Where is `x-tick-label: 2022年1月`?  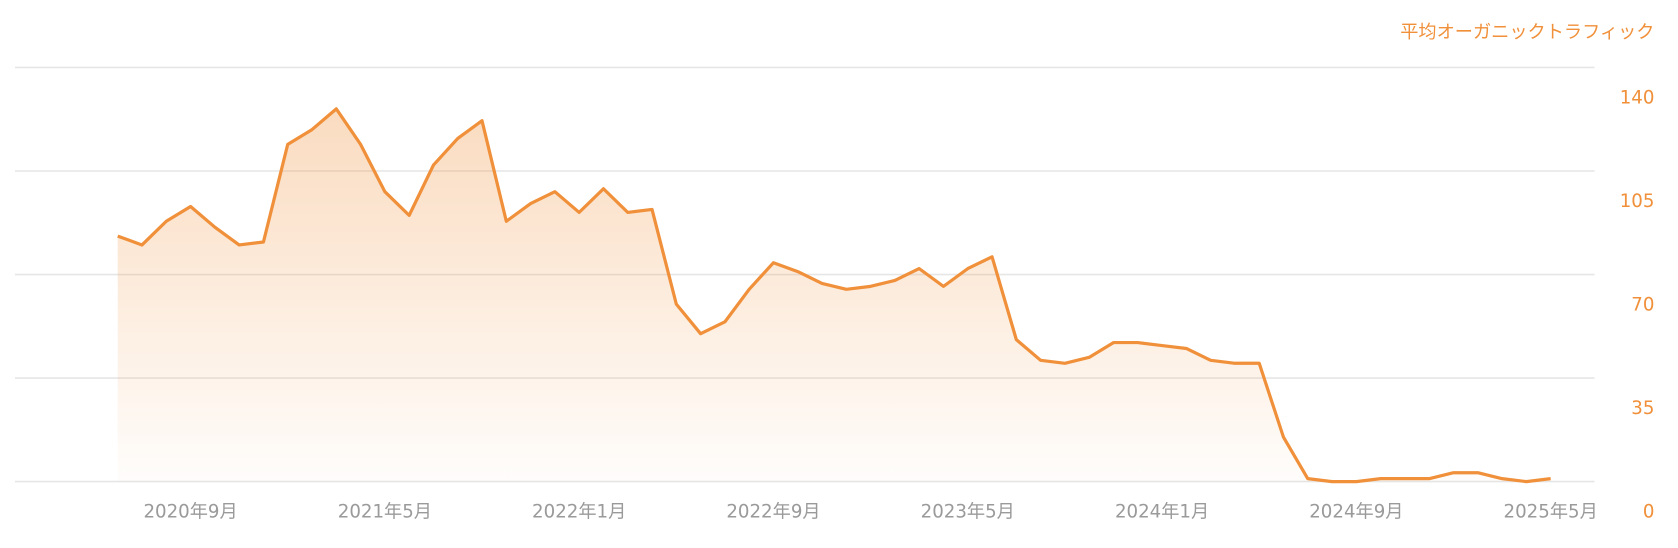
x-tick-label: 2022年1月 is located at coordinates (579, 512).